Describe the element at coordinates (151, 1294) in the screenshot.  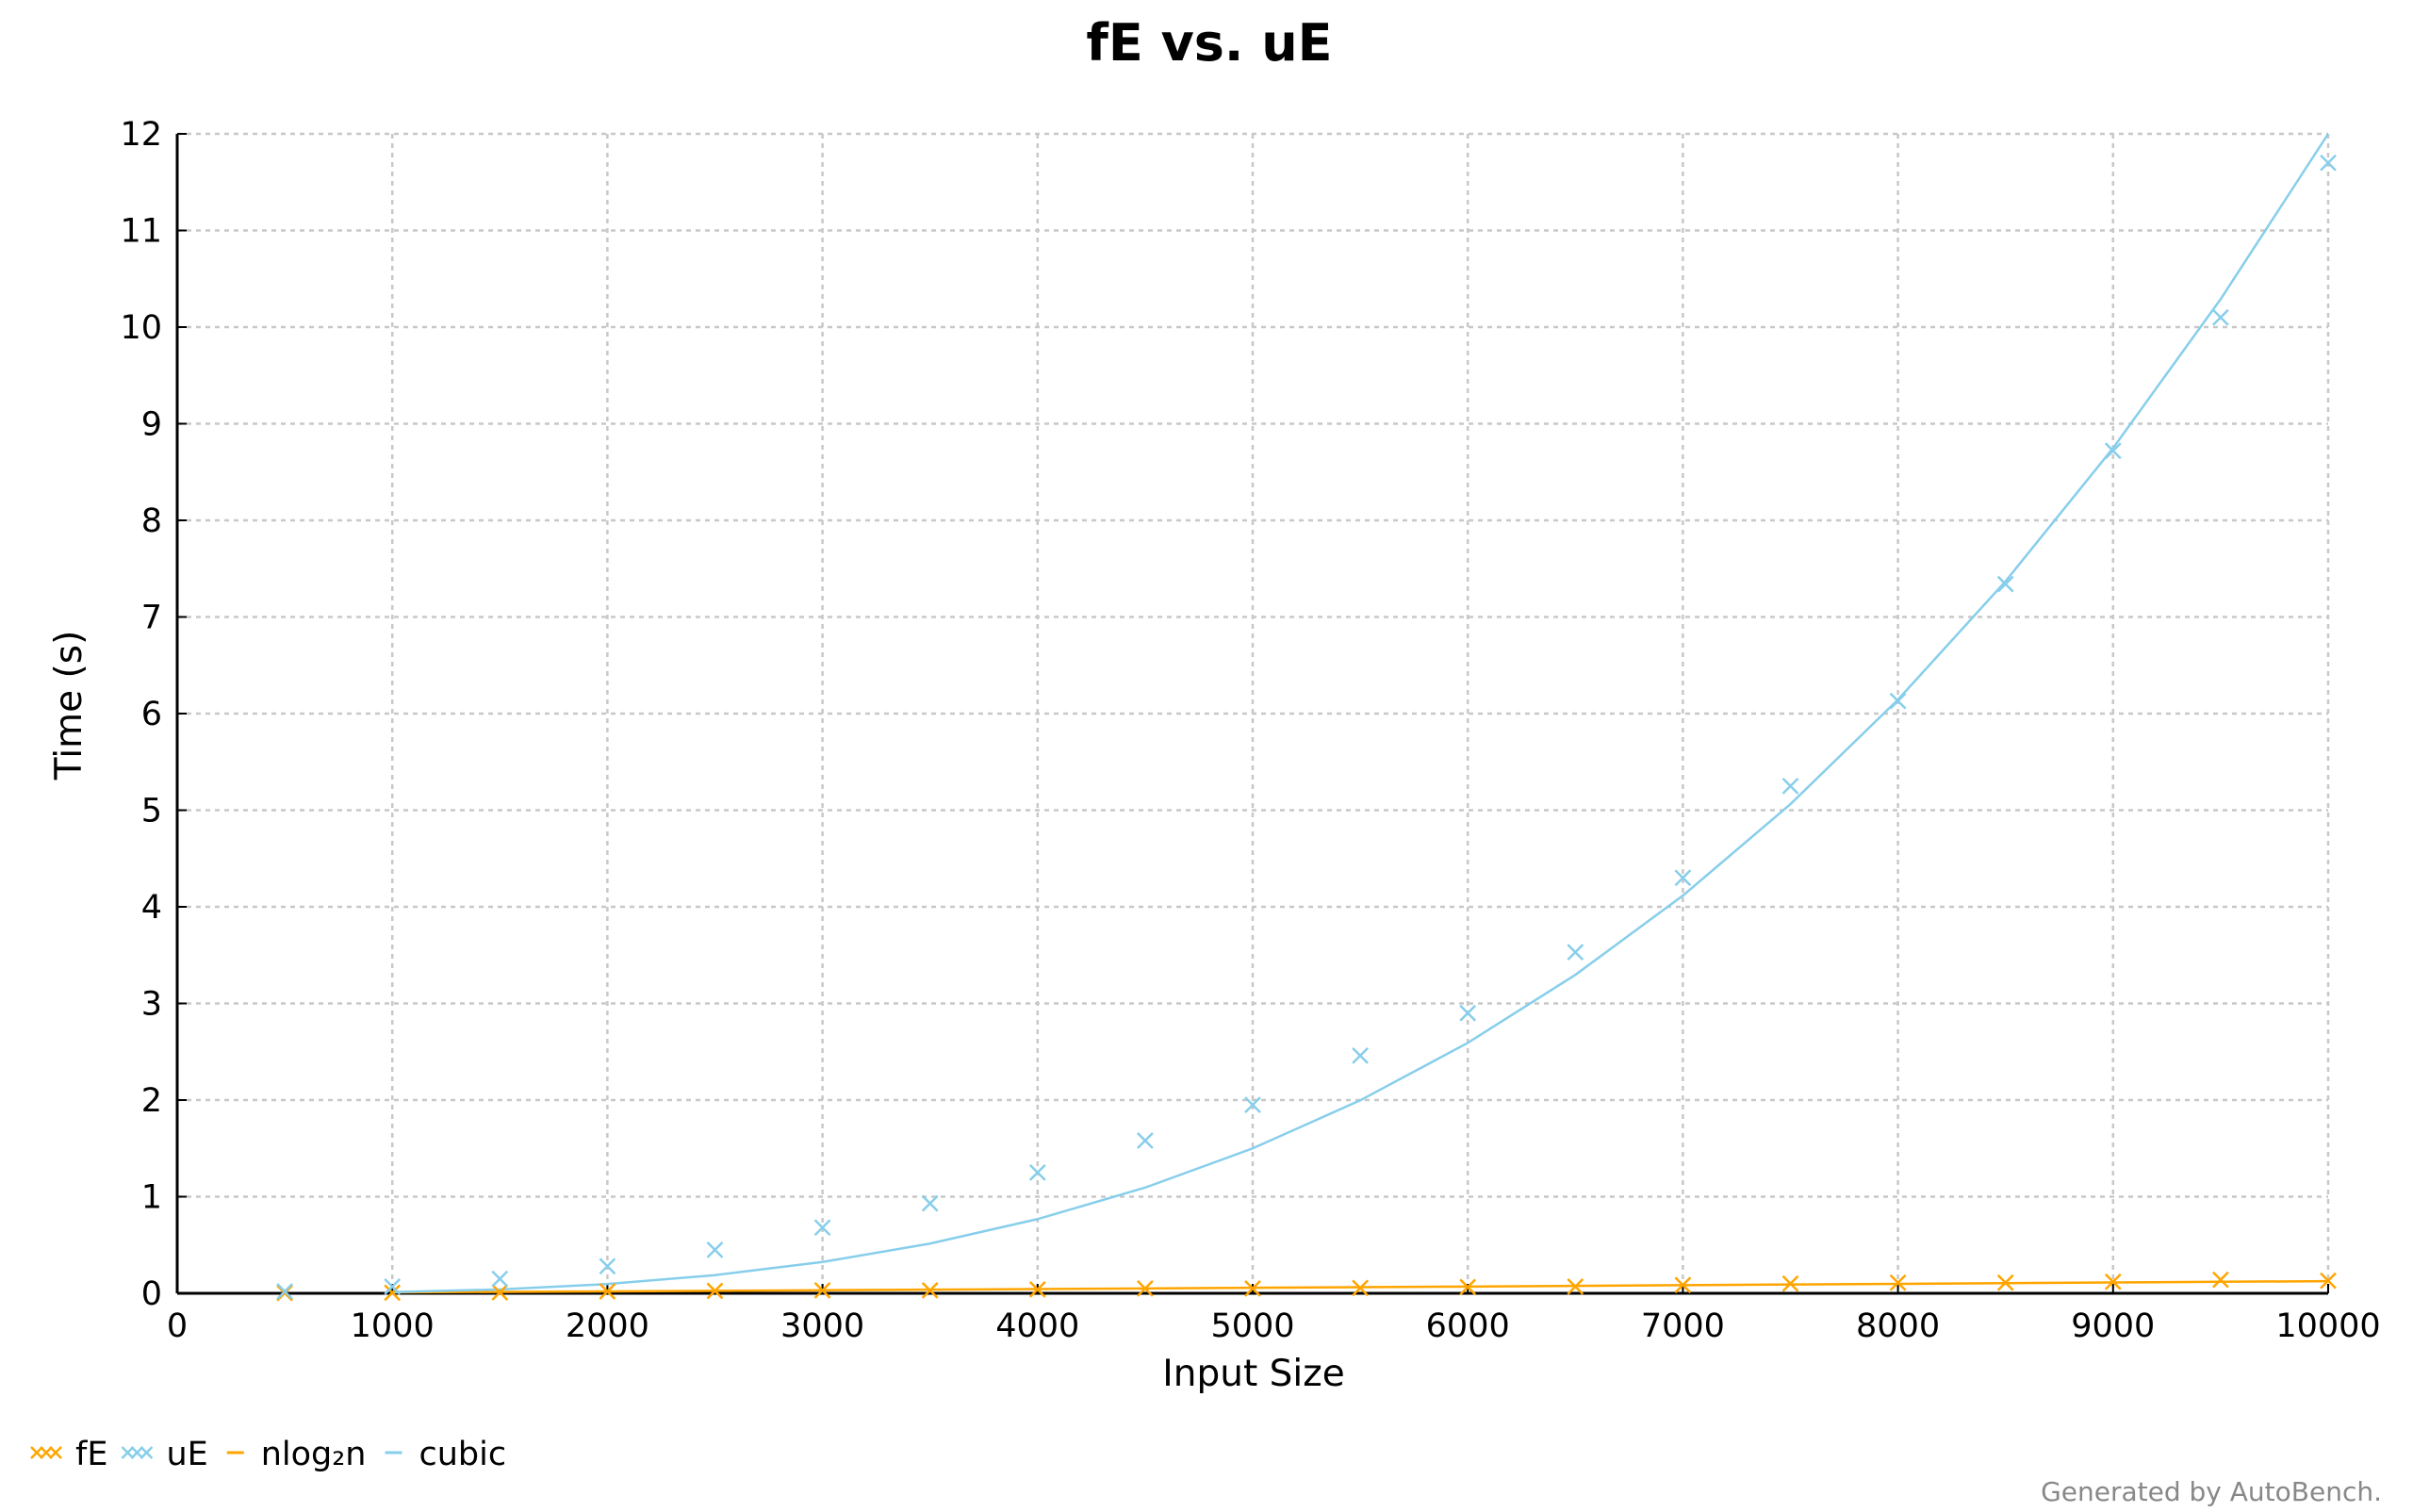
I see `y-tick-label: 0` at that location.